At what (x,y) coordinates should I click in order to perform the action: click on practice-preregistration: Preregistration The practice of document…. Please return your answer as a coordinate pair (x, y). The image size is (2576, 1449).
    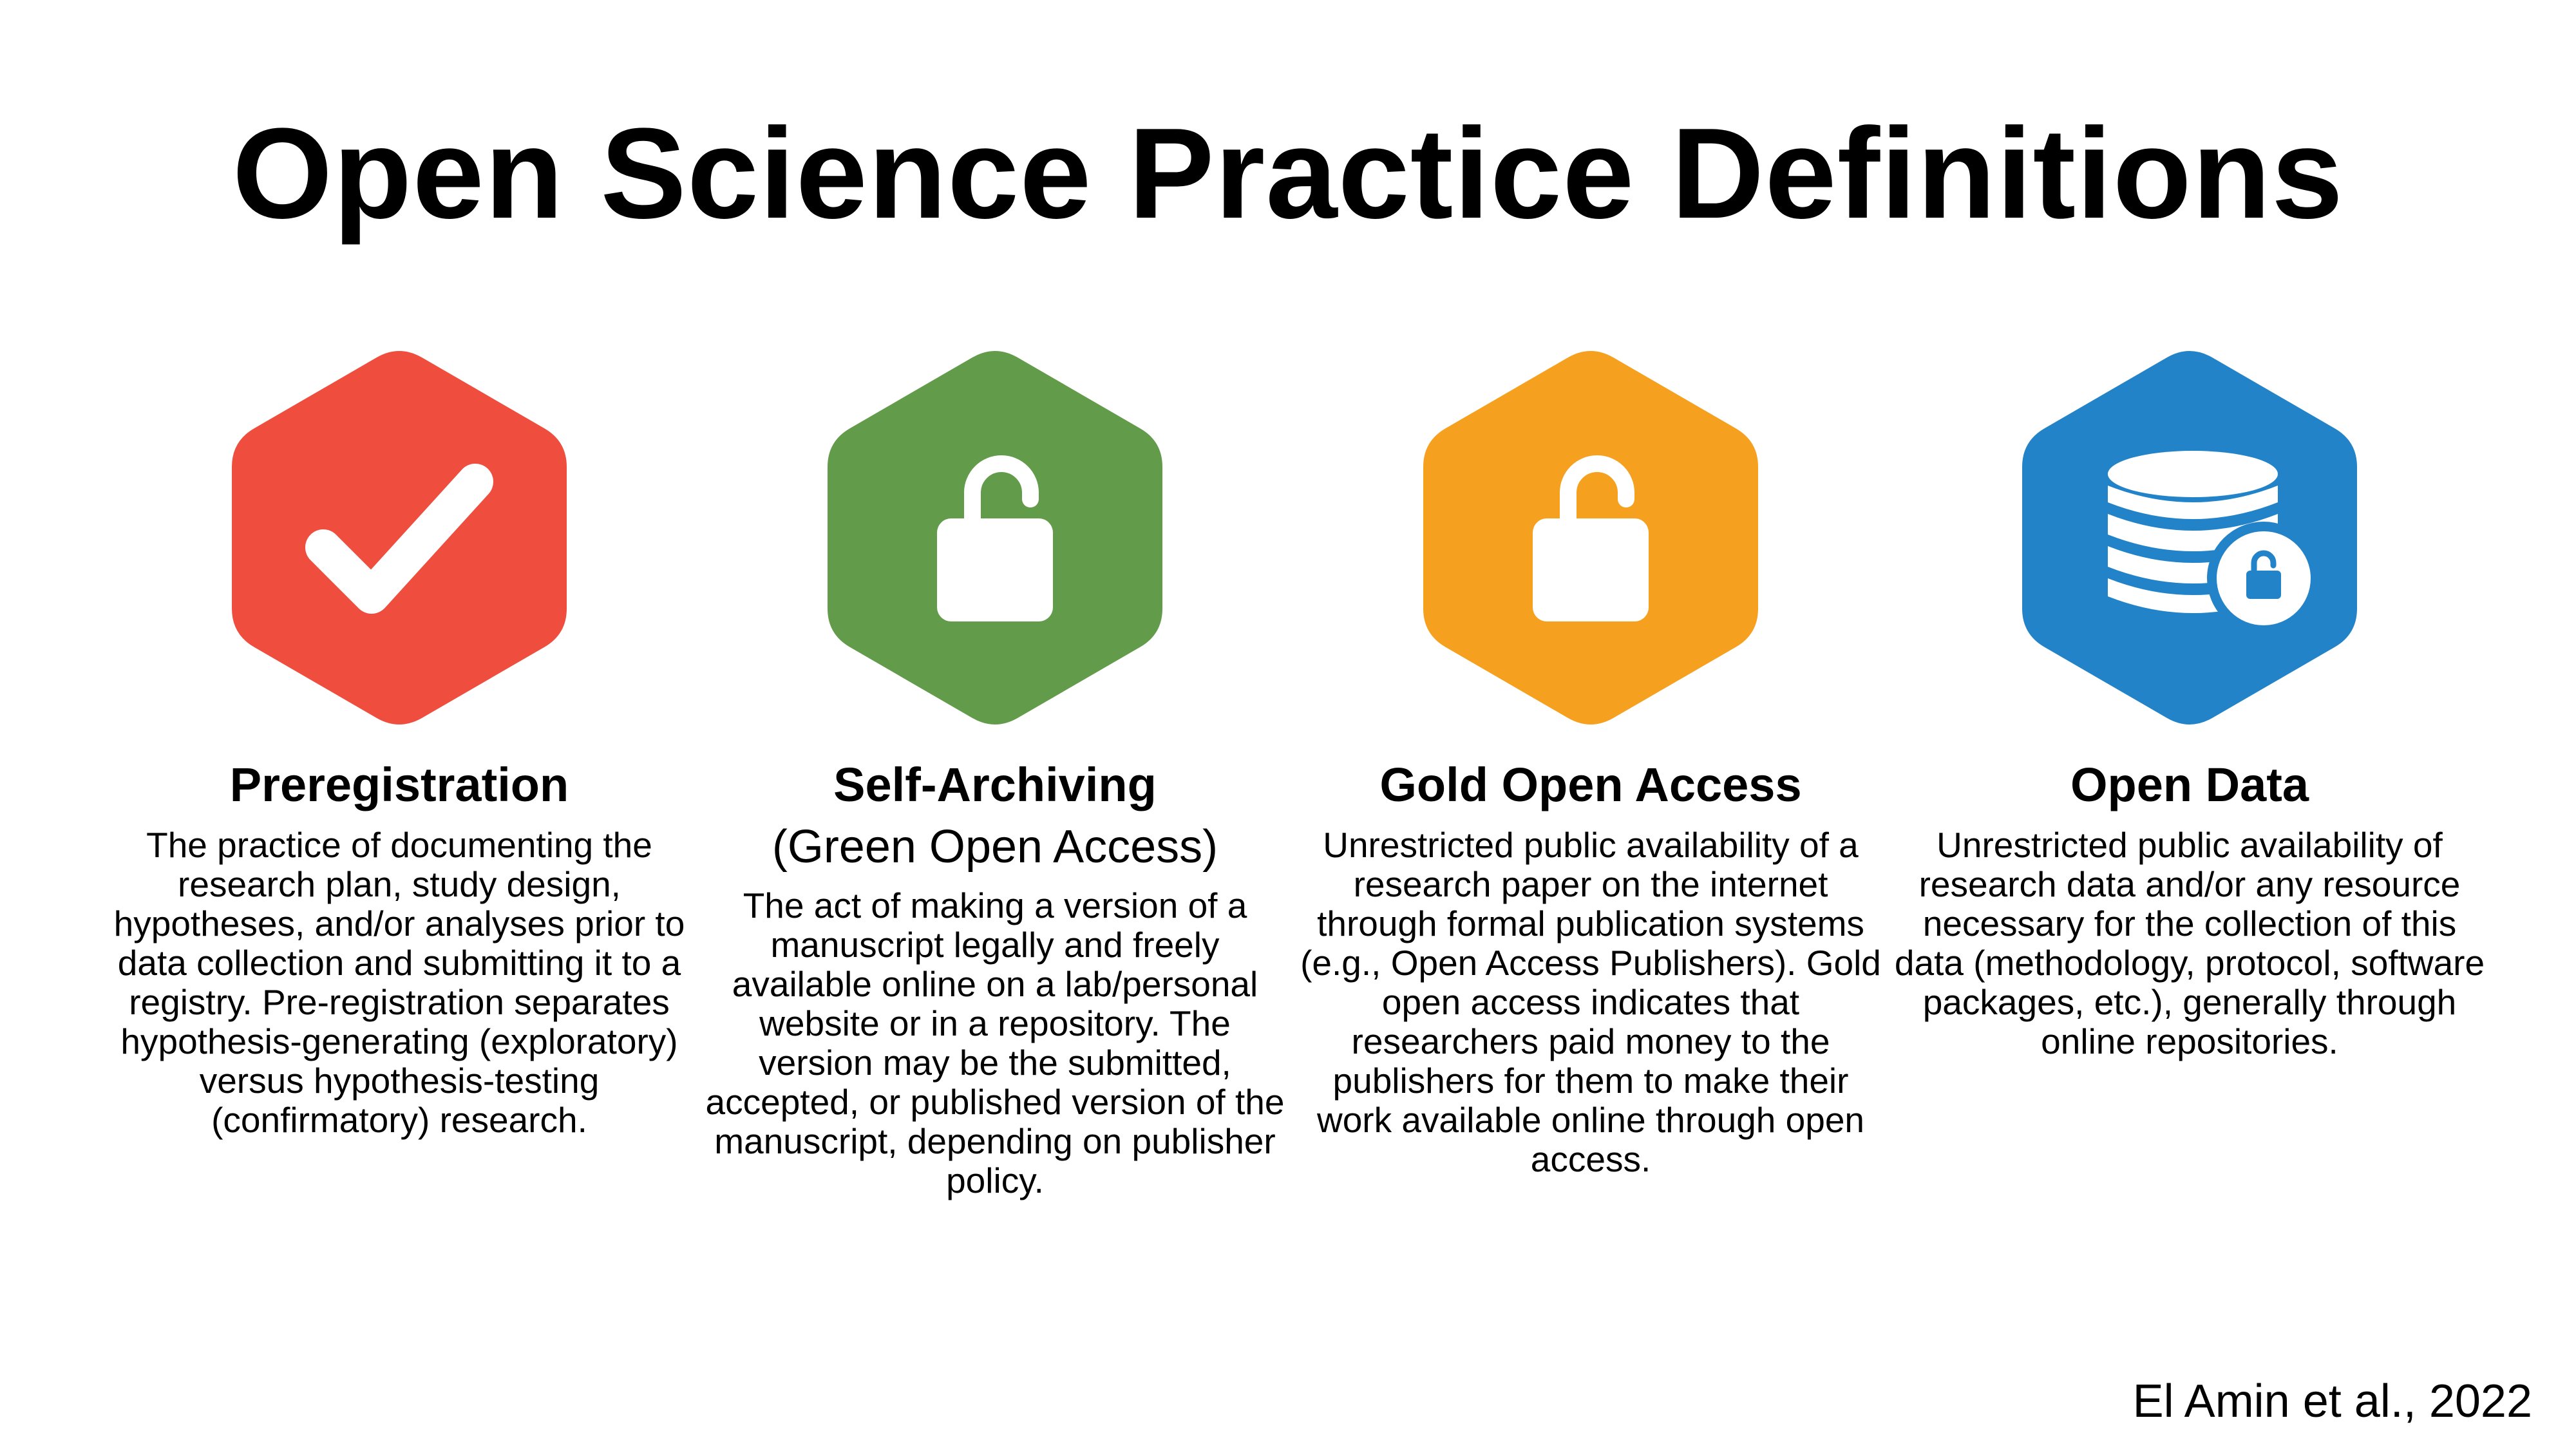
    Looking at the image, I should click on (399, 743).